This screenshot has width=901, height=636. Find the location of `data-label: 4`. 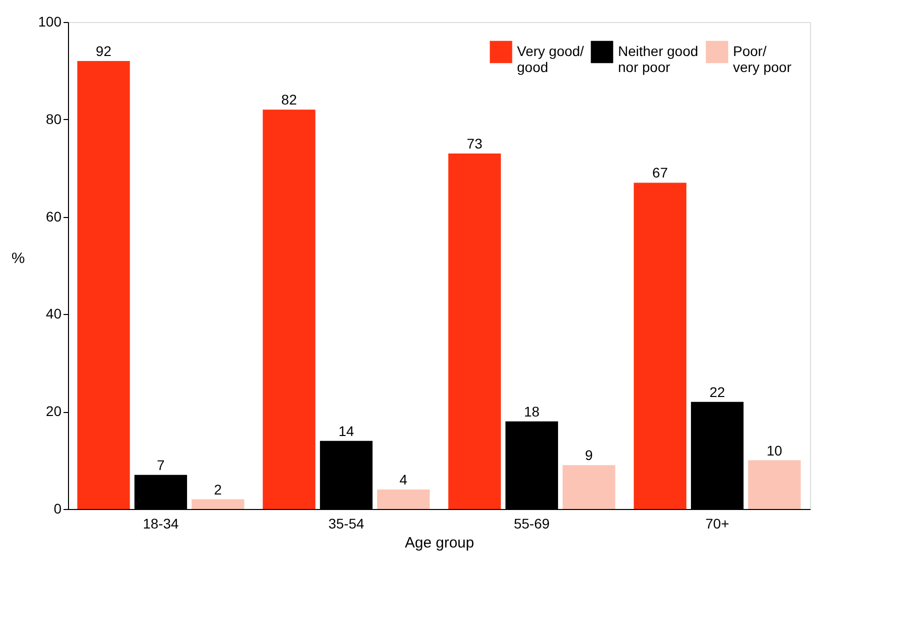

data-label: 4 is located at coordinates (404, 480).